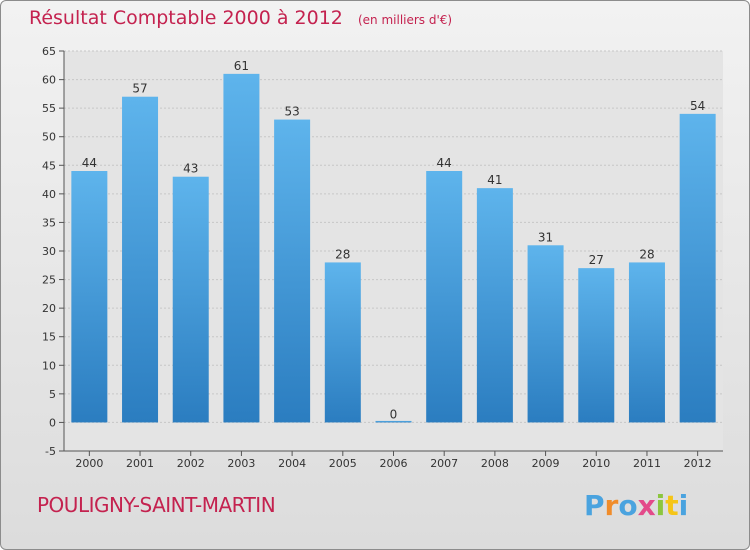  What do you see at coordinates (49, 308) in the screenshot?
I see `y-tick-label: 20` at bounding box center [49, 308].